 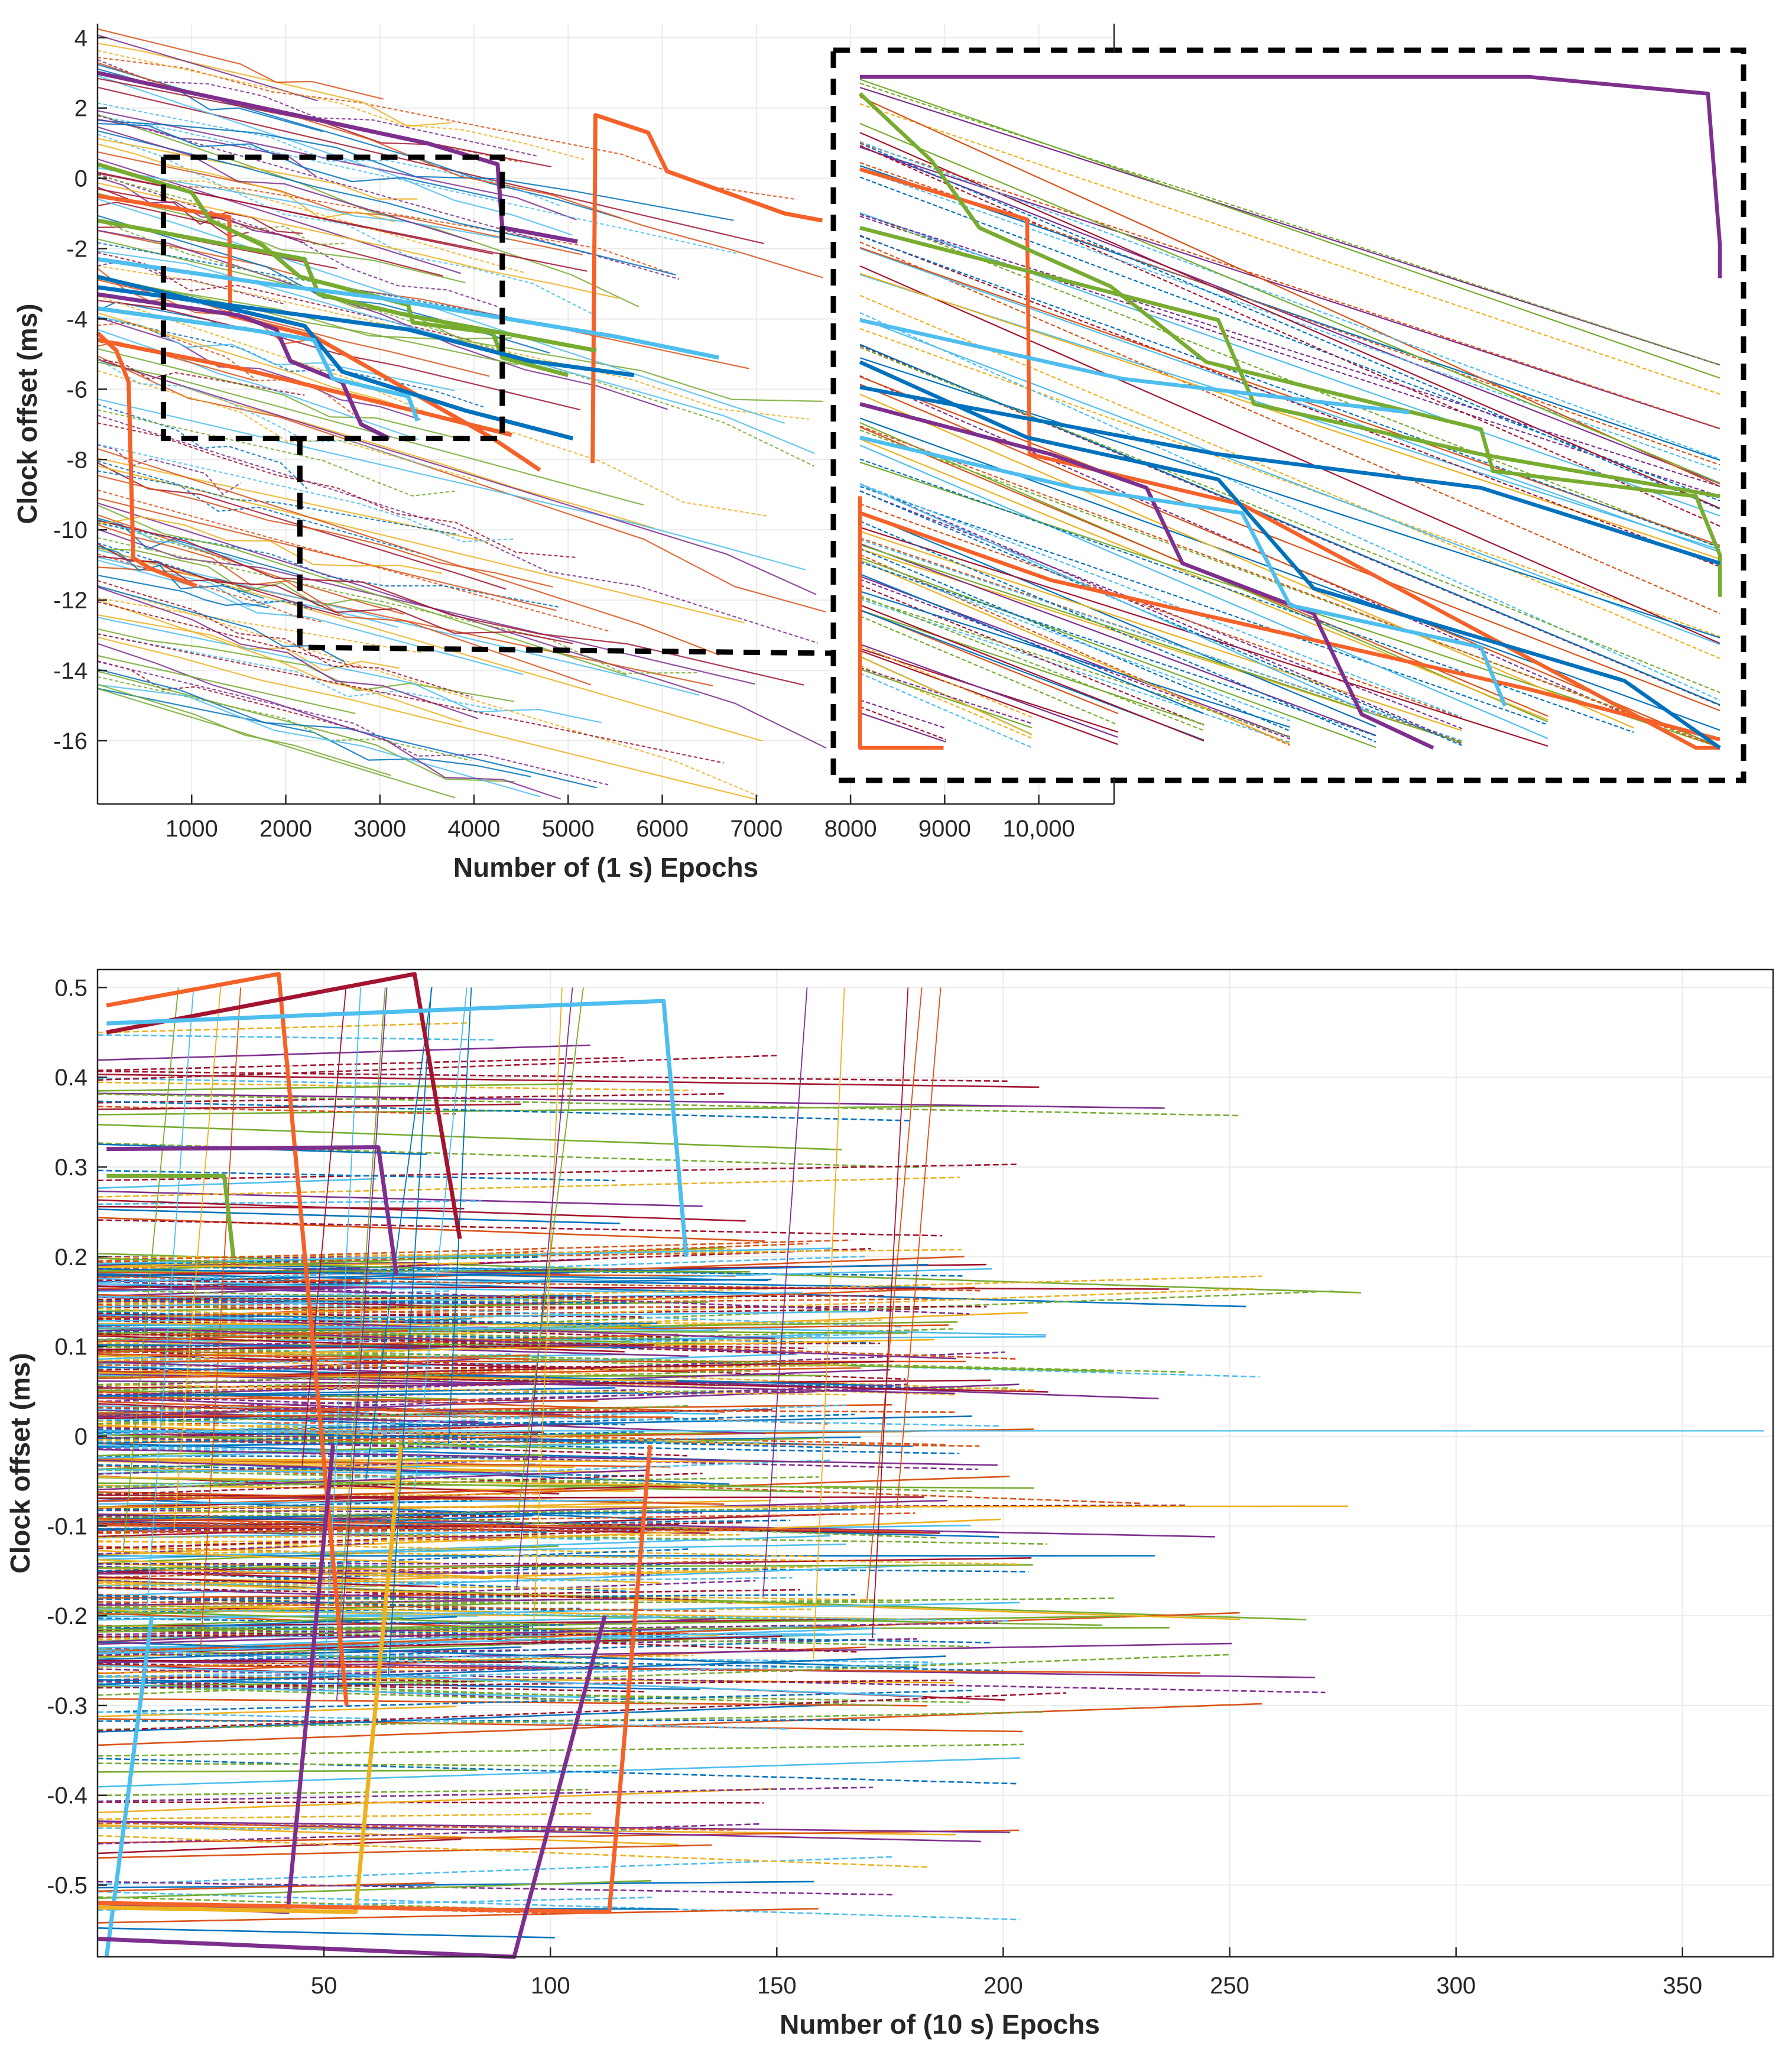 I want to click on top-highlight-orange-D, so click(x=304, y=387).